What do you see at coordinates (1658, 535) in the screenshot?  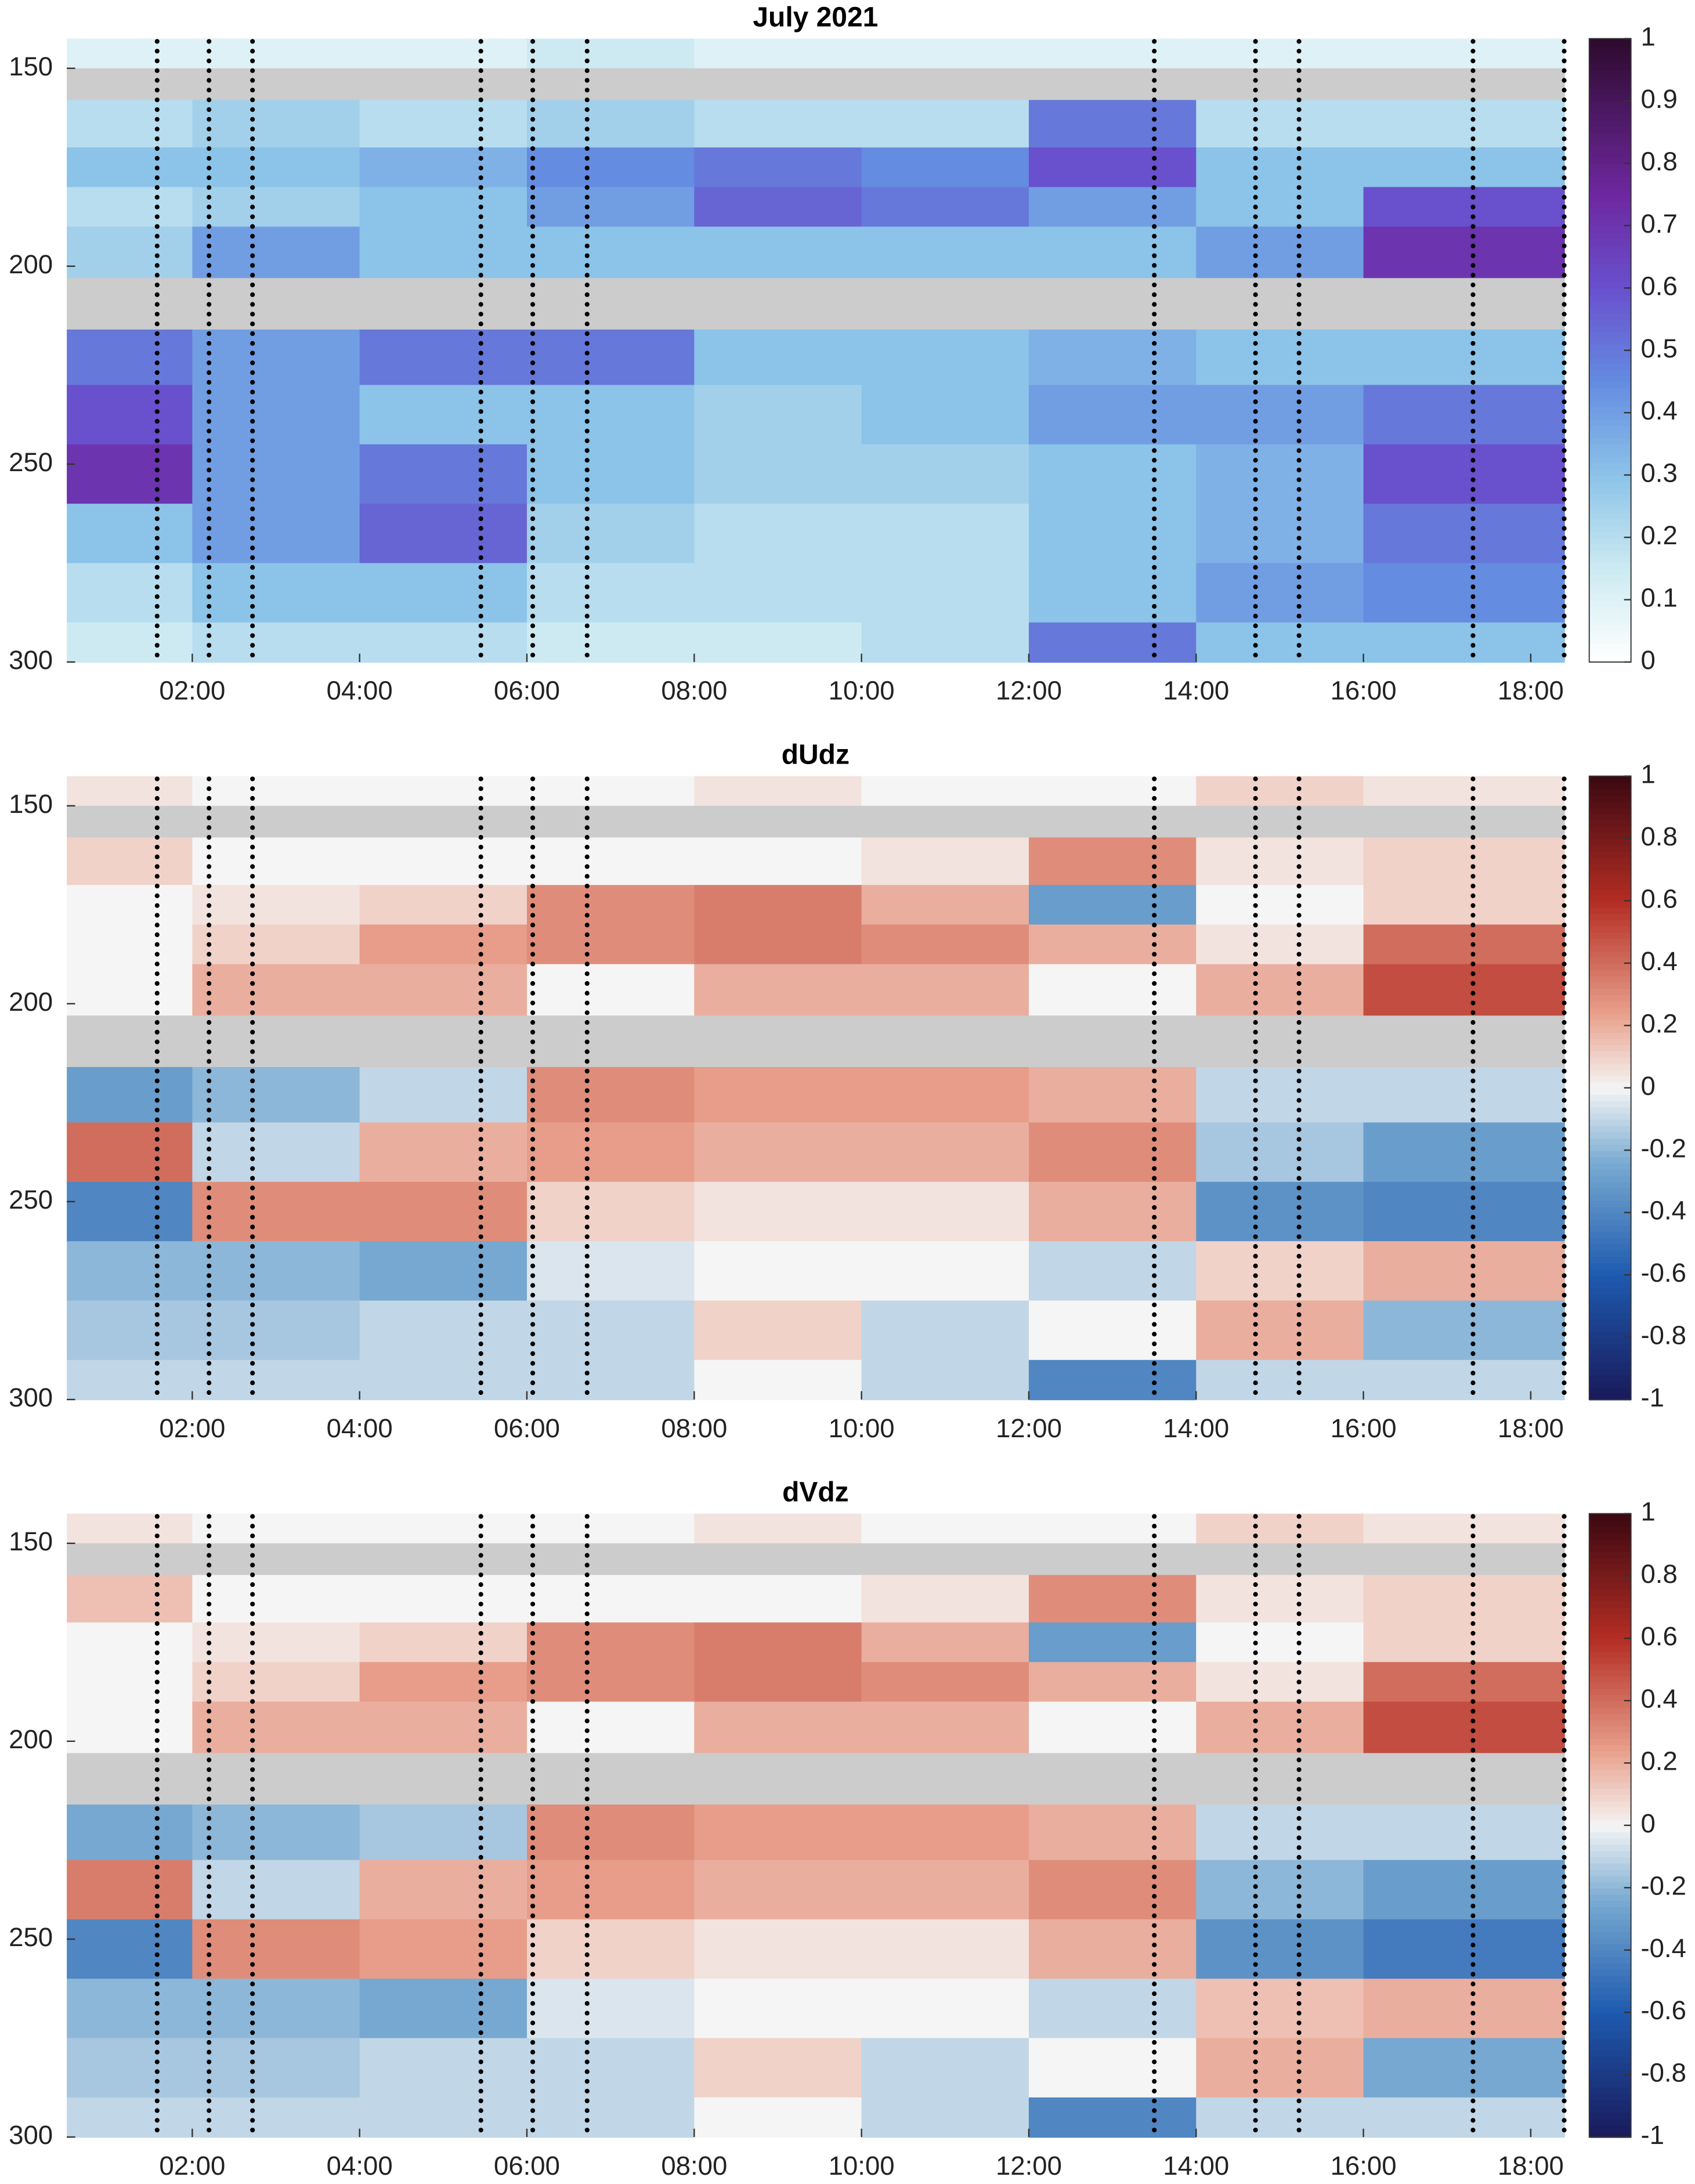 I see `colorbar-label: 0.2` at bounding box center [1658, 535].